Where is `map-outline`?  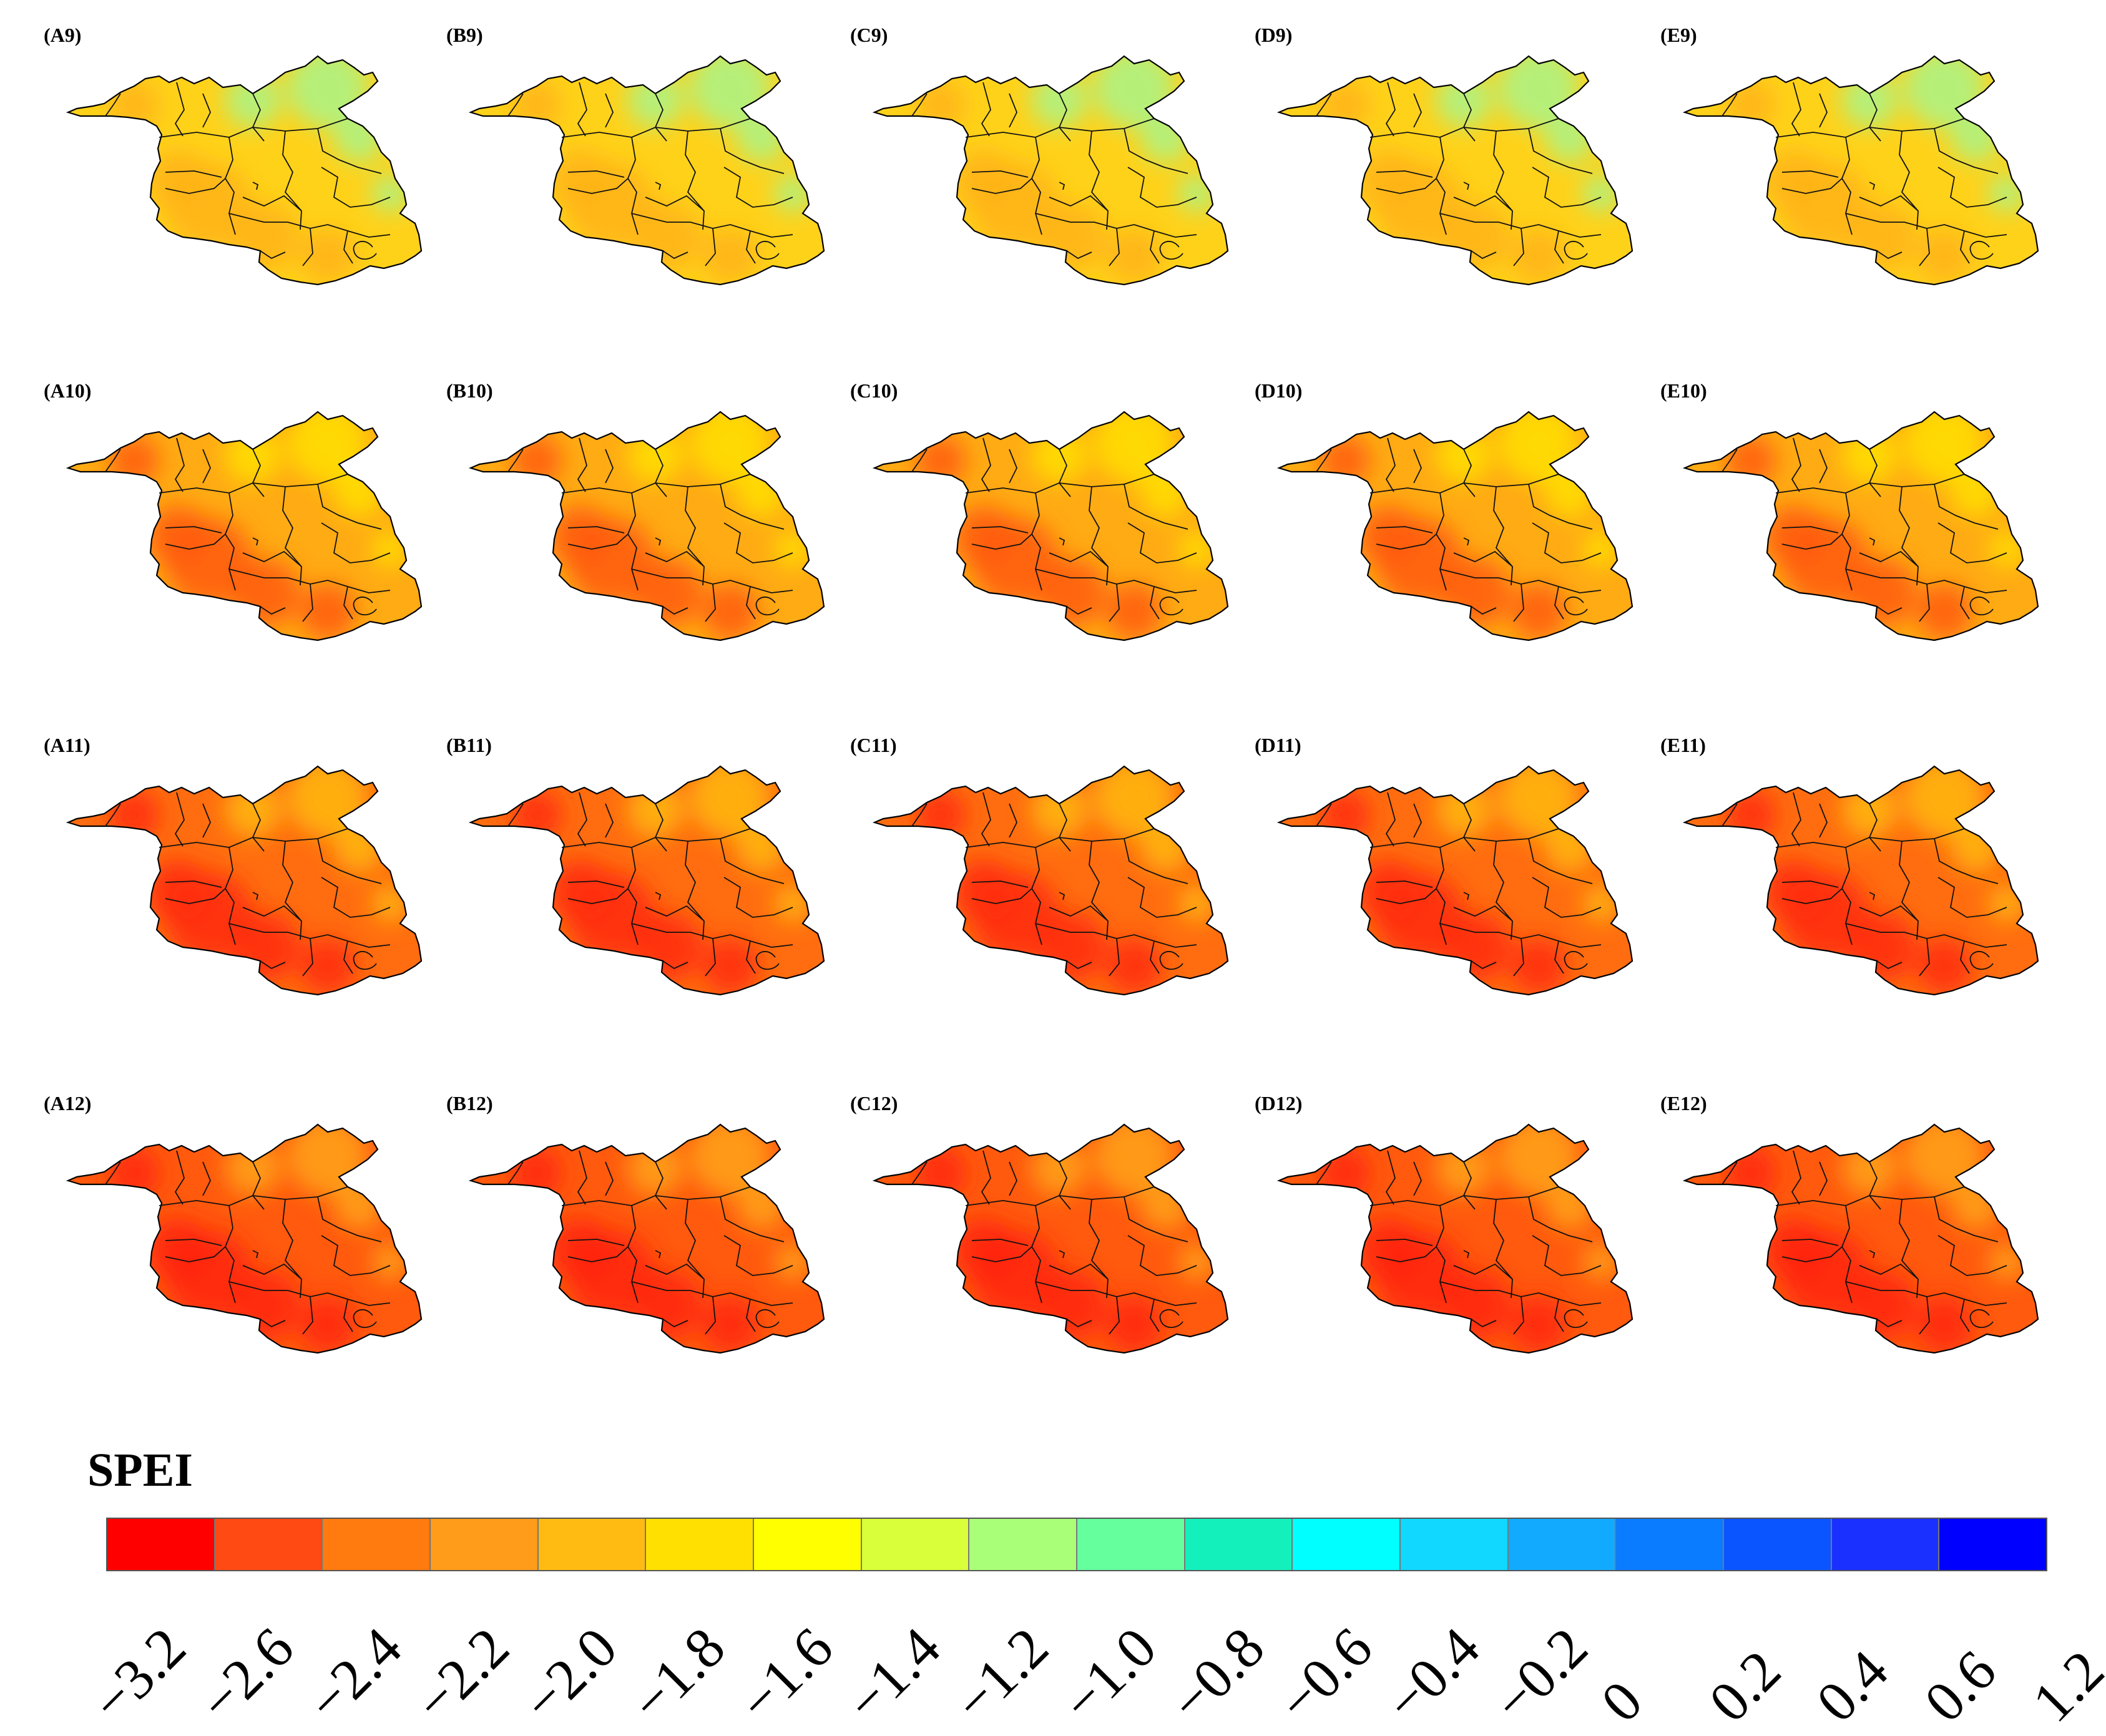 map-outline is located at coordinates (1860, 170).